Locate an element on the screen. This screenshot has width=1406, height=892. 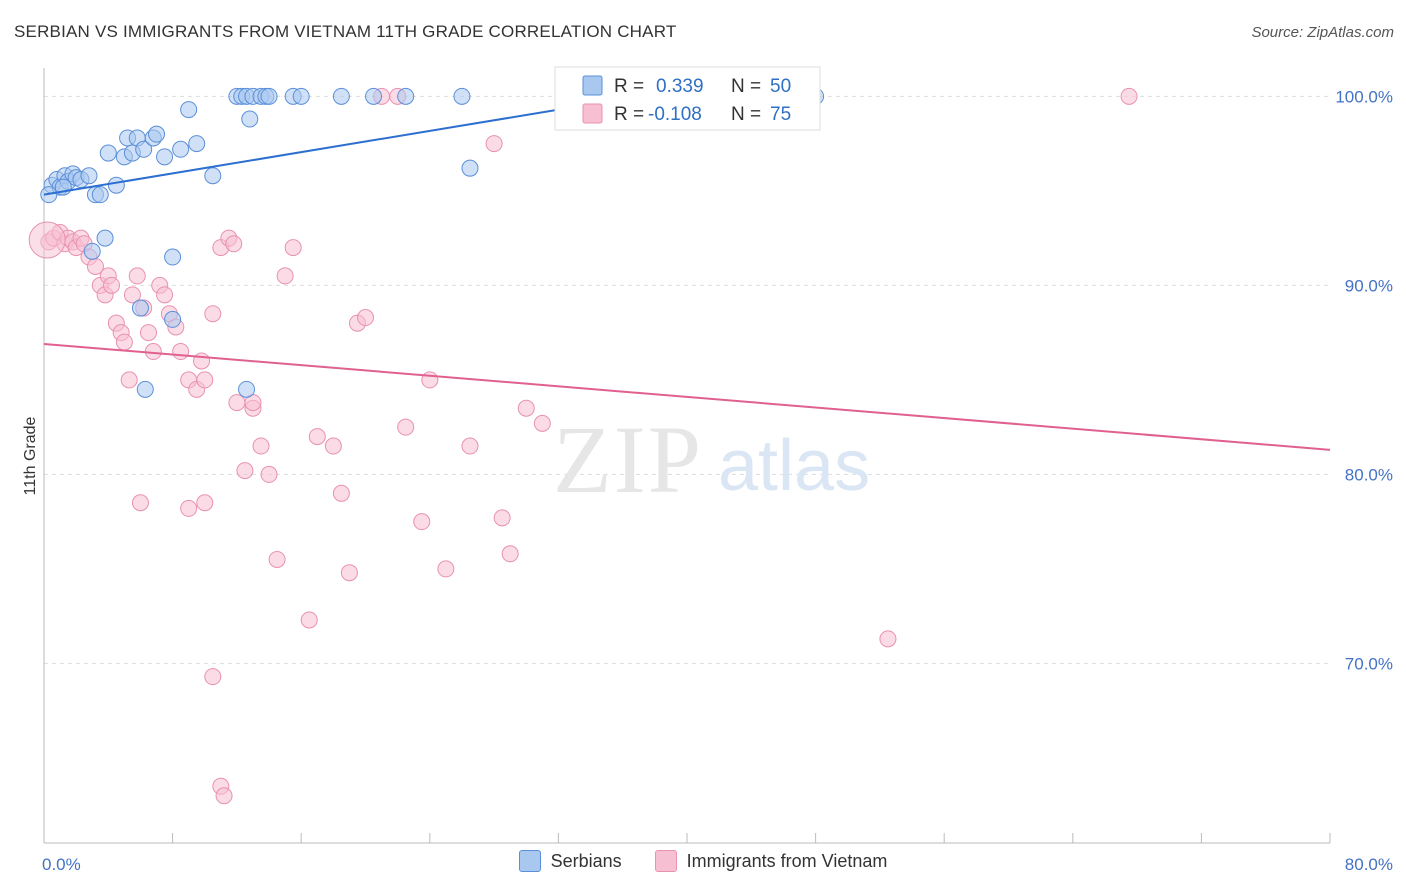
legend-r-label-1: R = is located at coordinates (629, 86).